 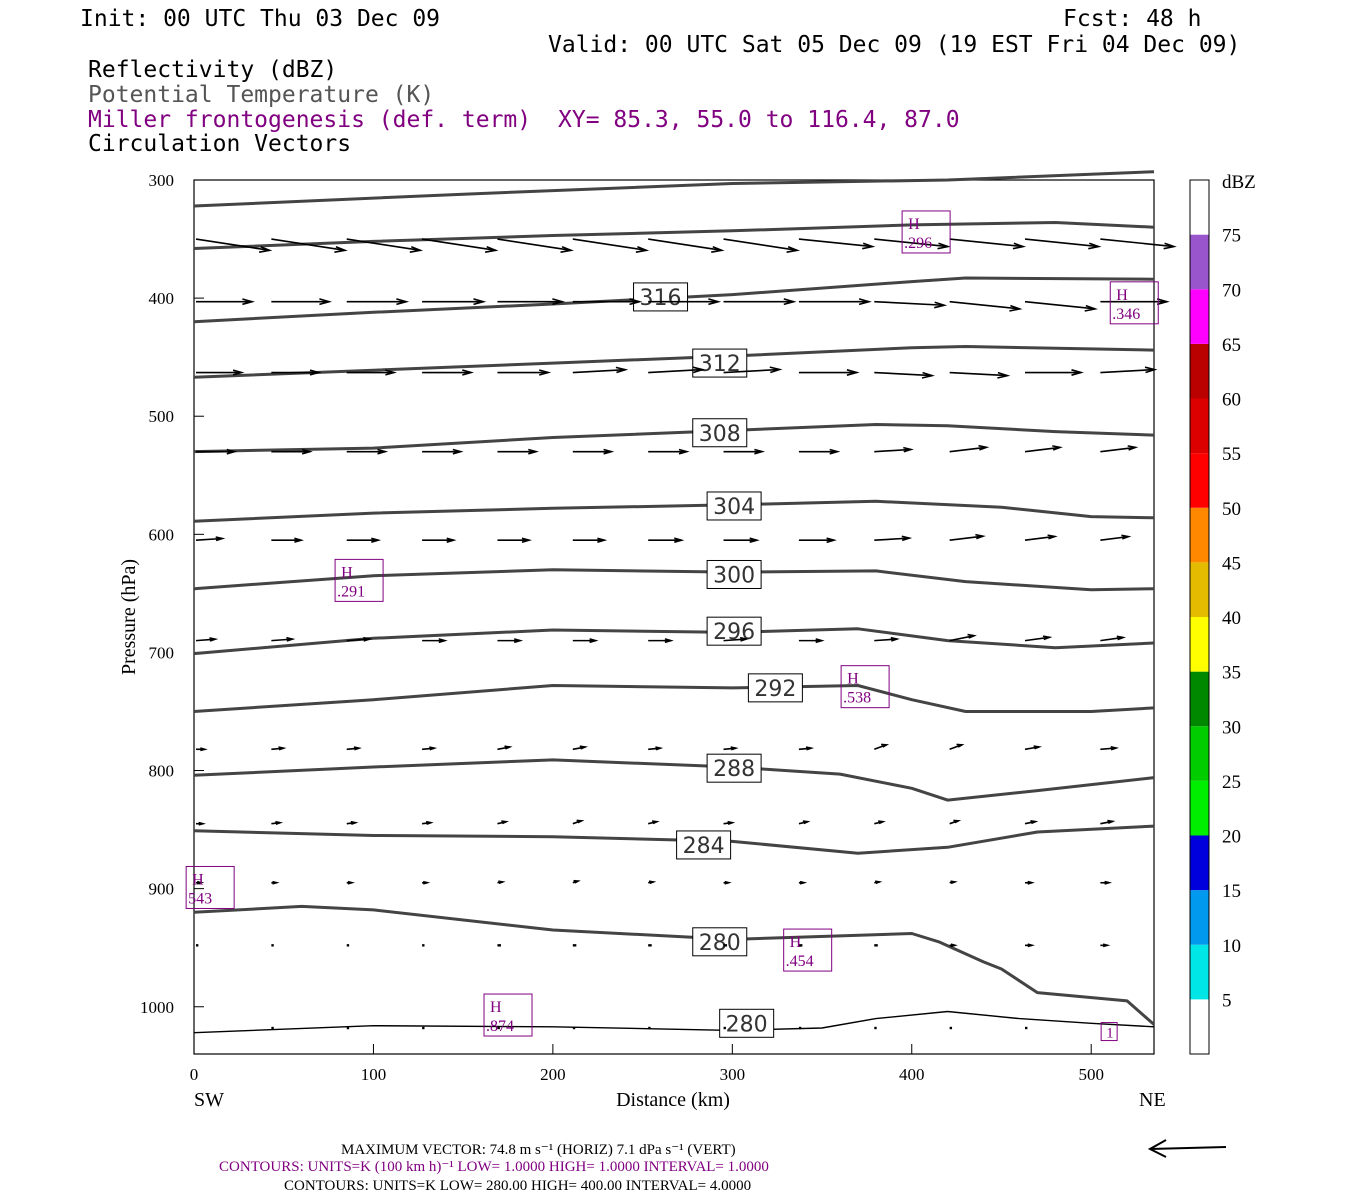 What do you see at coordinates (162, 298) in the screenshot?
I see `y-tick-label: 400` at bounding box center [162, 298].